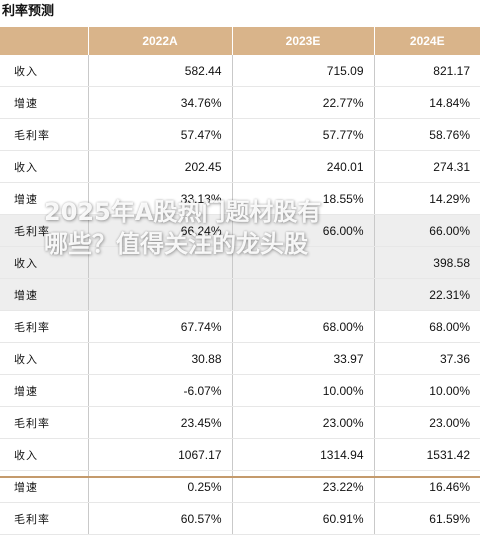 This screenshot has height=535, width=480. What do you see at coordinates (427, 166) in the screenshot?
I see `value-cell: 274.31` at bounding box center [427, 166].